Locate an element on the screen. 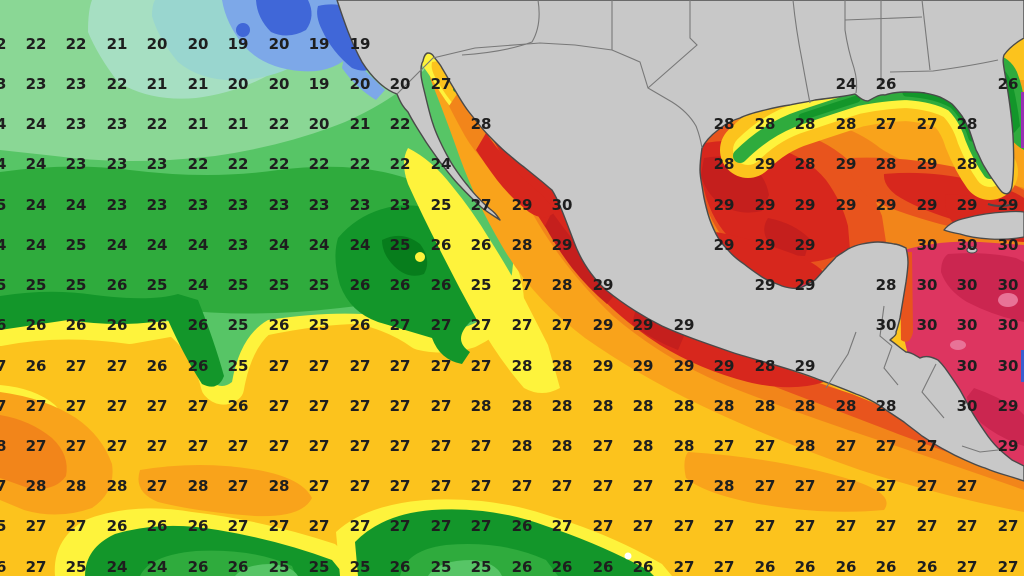 Image resolution: width=1024 pixels, height=576 pixels. border-tn is located at coordinates (883, 18).